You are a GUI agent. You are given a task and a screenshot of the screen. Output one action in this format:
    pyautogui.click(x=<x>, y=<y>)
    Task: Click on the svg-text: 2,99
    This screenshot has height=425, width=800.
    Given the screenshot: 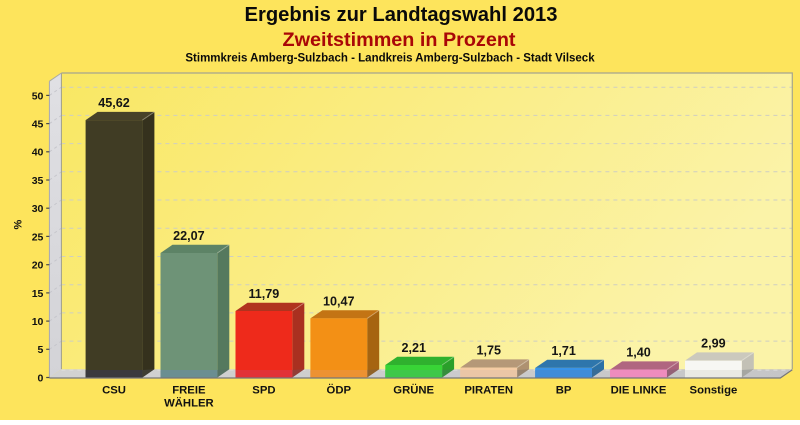 What is the action you would take?
    pyautogui.click(x=713, y=344)
    